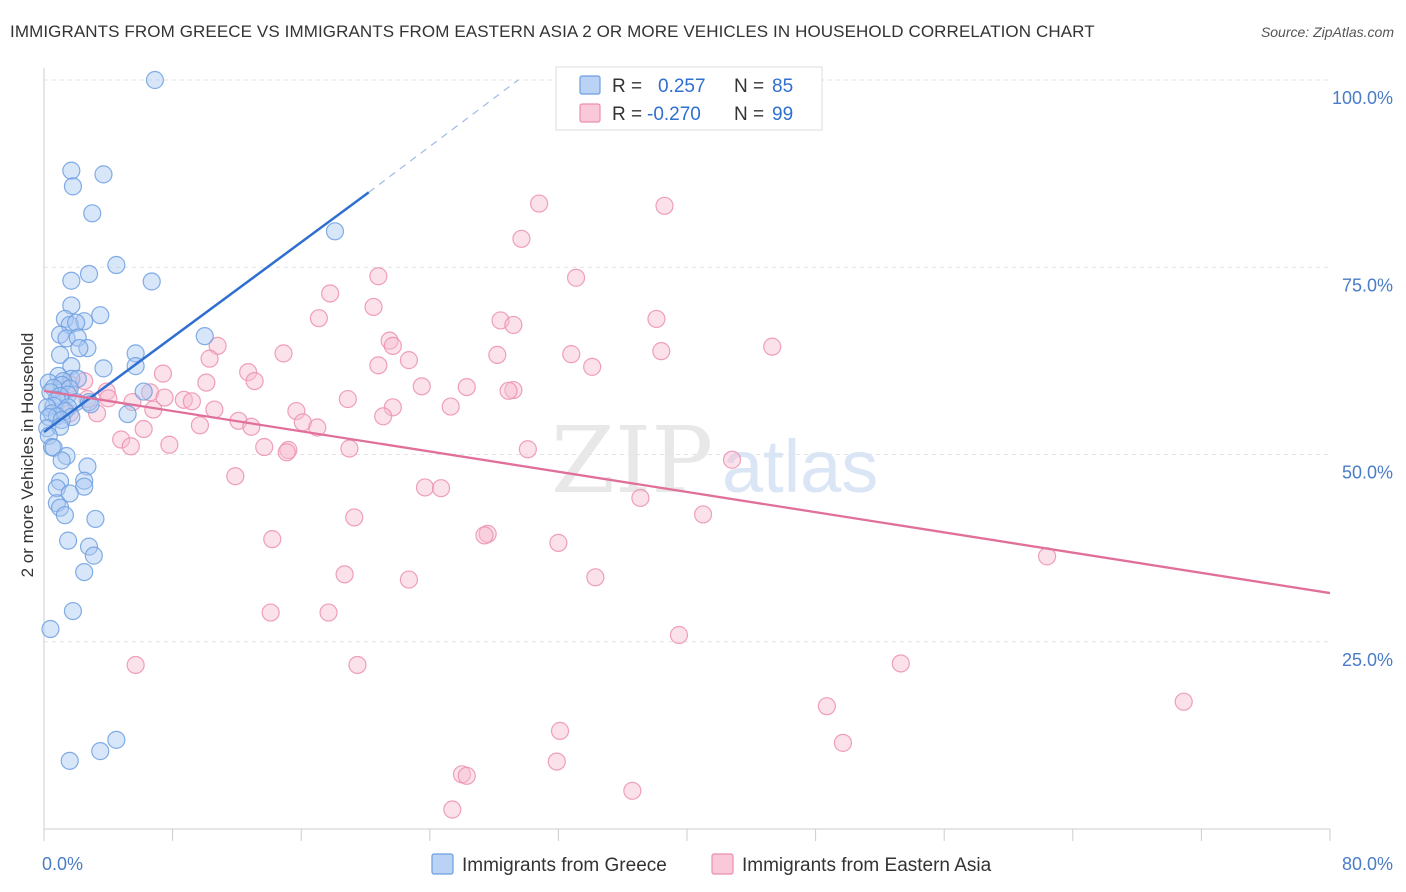  What do you see at coordinates (62, 864) in the screenshot?
I see `x-tick-label-min: 0.0%` at bounding box center [62, 864].